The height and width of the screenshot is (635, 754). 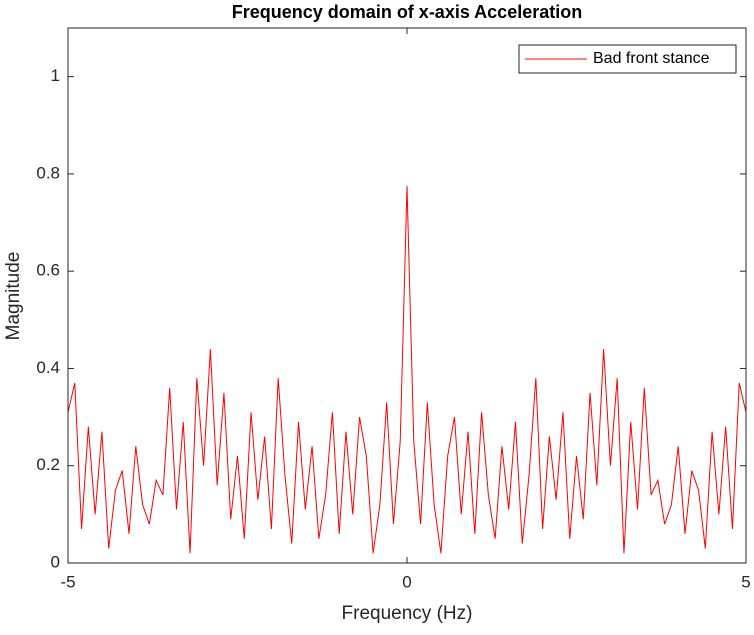 I want to click on legend-label: Bad front stance, so click(x=651, y=58).